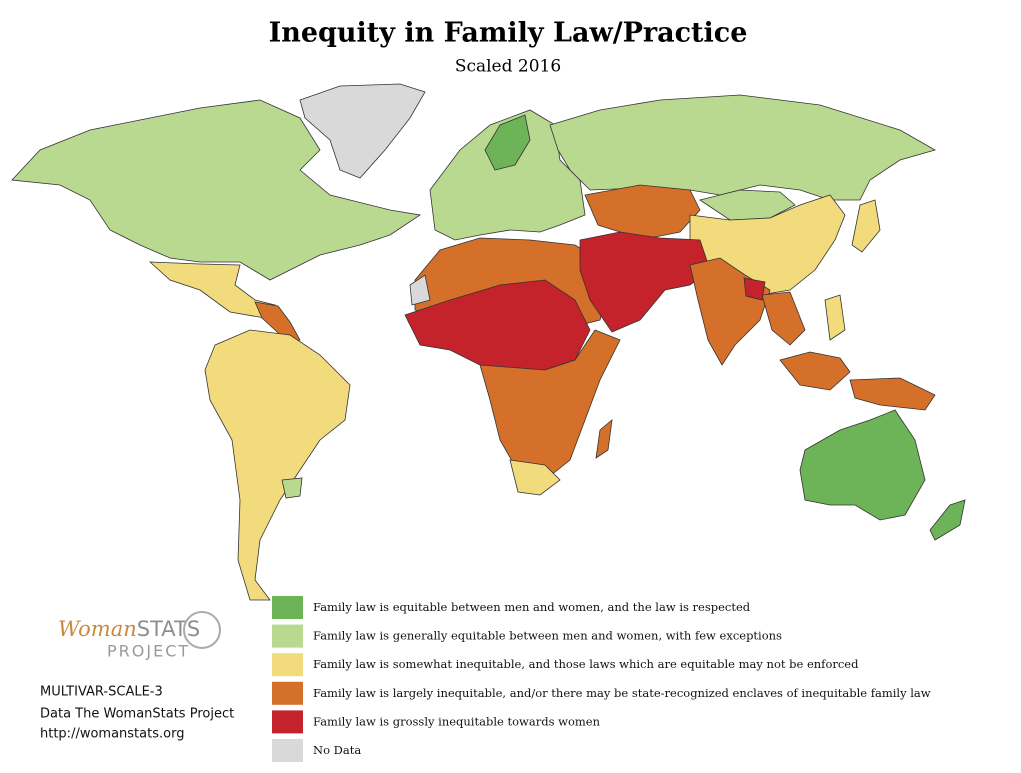  I want to click on subtitle: Scaled 2016, so click(508, 67).